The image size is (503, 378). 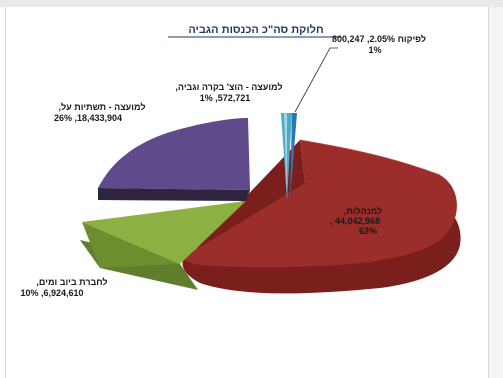 What do you see at coordinates (102, 107) in the screenshot?
I see `slice-council-infra-label-line1: למועצה - תשתיות על,` at bounding box center [102, 107].